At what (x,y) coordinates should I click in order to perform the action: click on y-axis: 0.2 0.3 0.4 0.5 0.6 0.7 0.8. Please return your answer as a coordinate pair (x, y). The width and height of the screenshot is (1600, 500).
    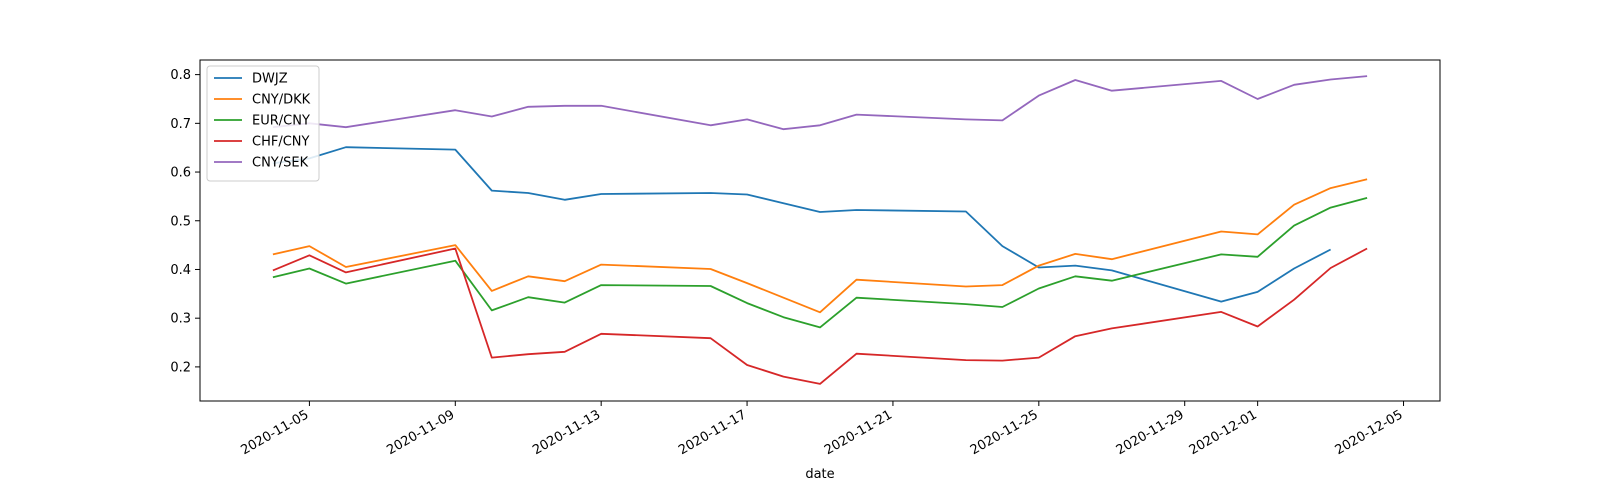
    Looking at the image, I should click on (185, 221).